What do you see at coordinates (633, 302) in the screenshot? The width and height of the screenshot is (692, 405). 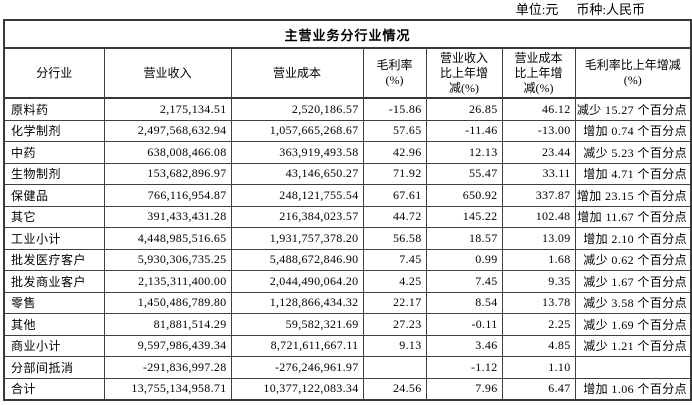 I see `cell-margin-yoy: 减少 3.58 个百分点` at bounding box center [633, 302].